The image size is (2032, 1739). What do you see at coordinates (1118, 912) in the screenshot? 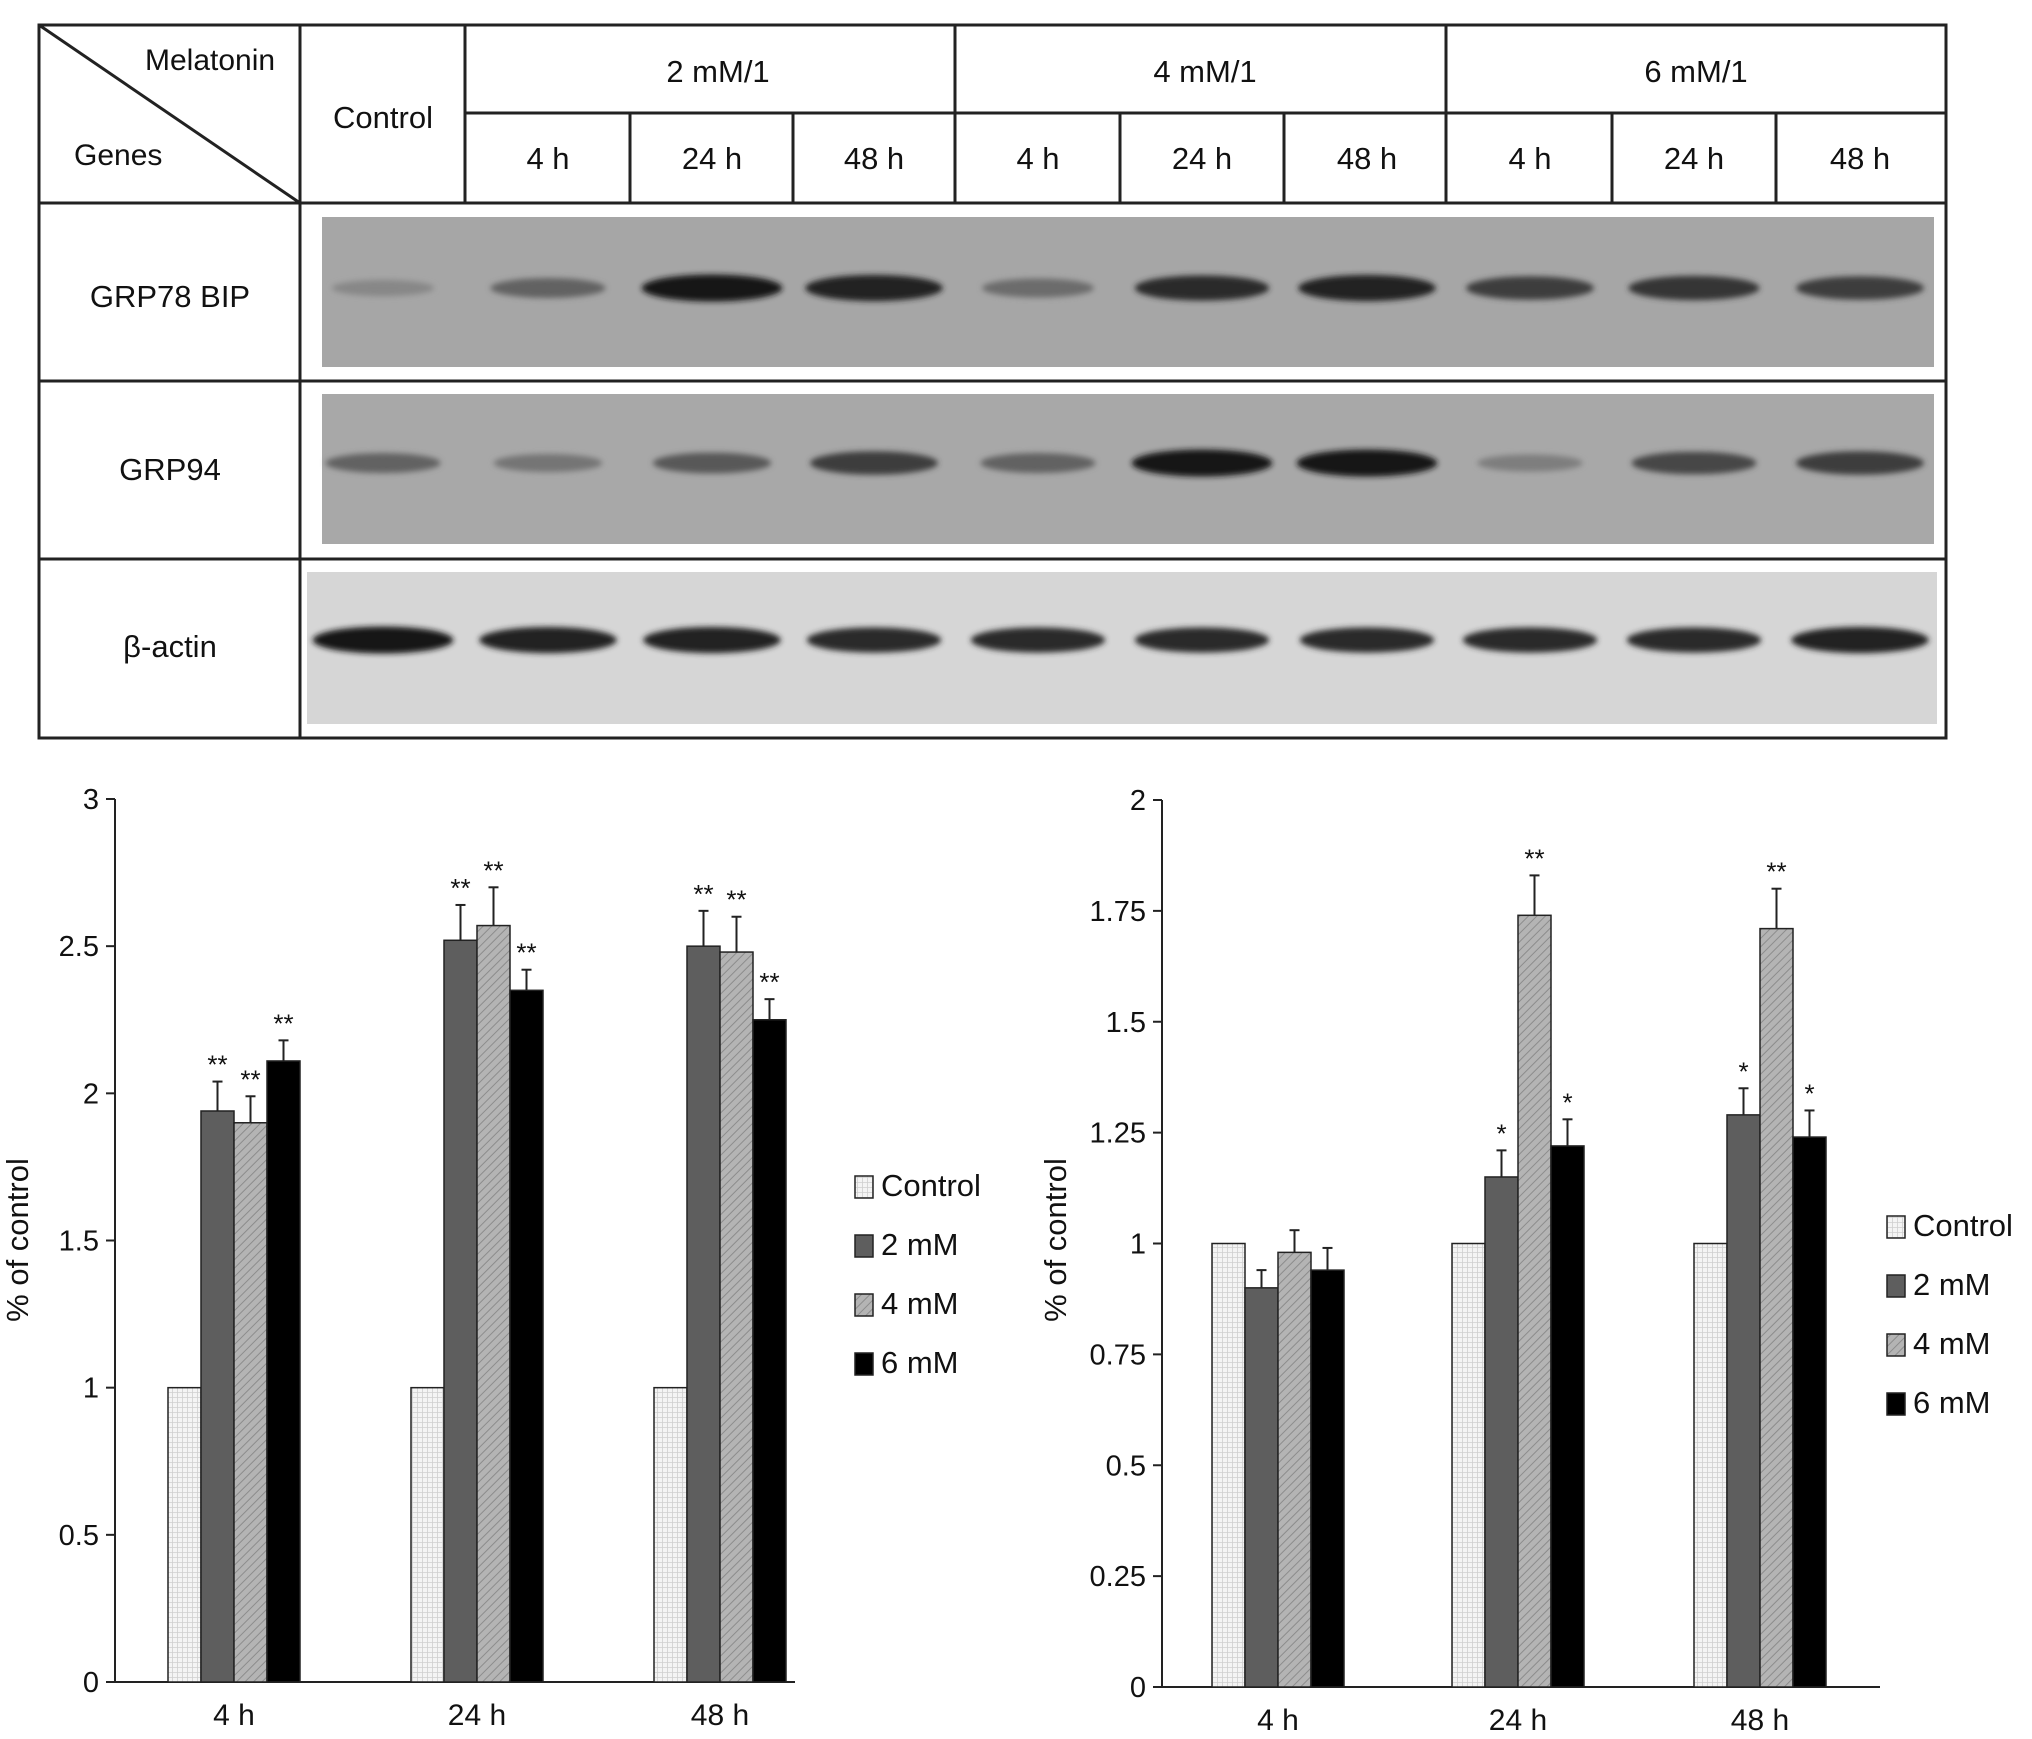
I see `y-tick-label: 1.75` at bounding box center [1118, 912].